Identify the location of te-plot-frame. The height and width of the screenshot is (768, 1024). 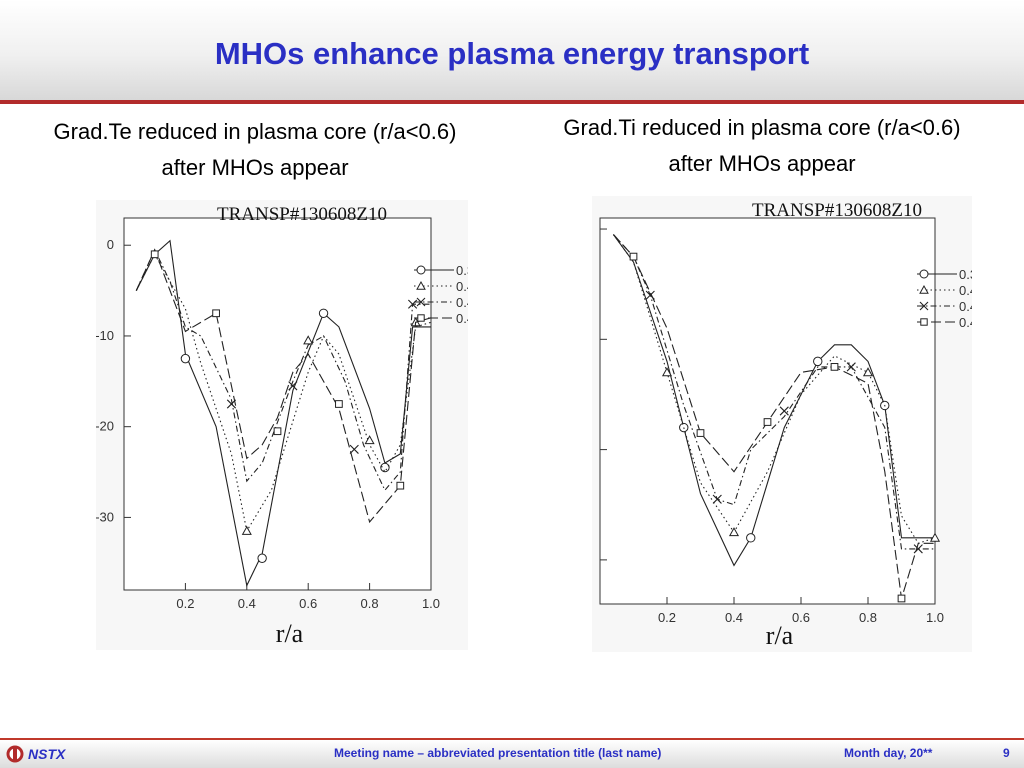
(277, 404).